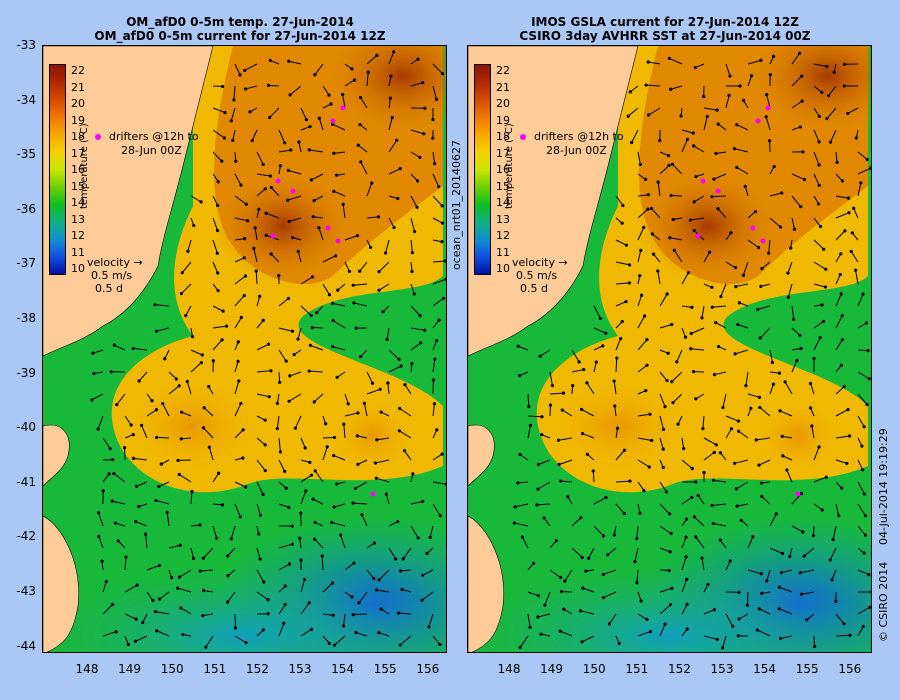  I want to click on lat-tick-label: -38, so click(26, 318).